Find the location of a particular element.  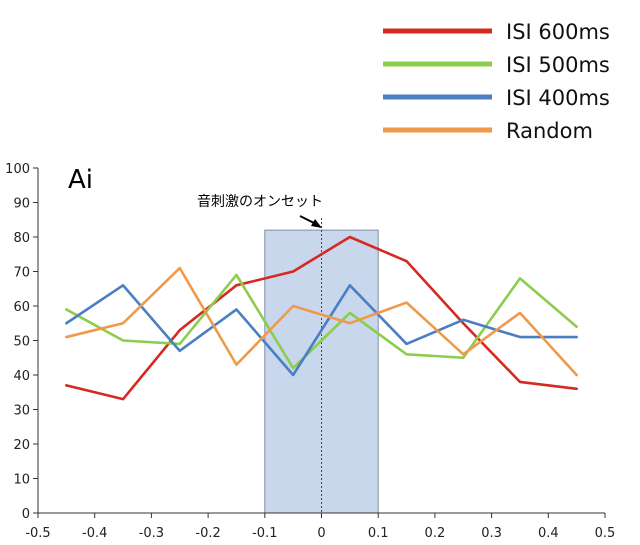

x-tick-label: 0 is located at coordinates (321, 533).